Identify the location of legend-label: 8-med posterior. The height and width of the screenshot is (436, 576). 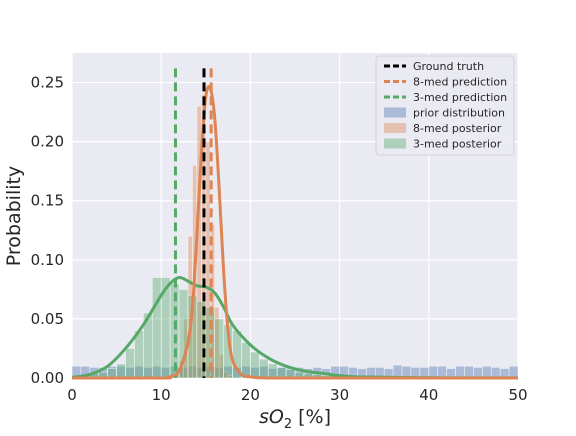
(457, 128).